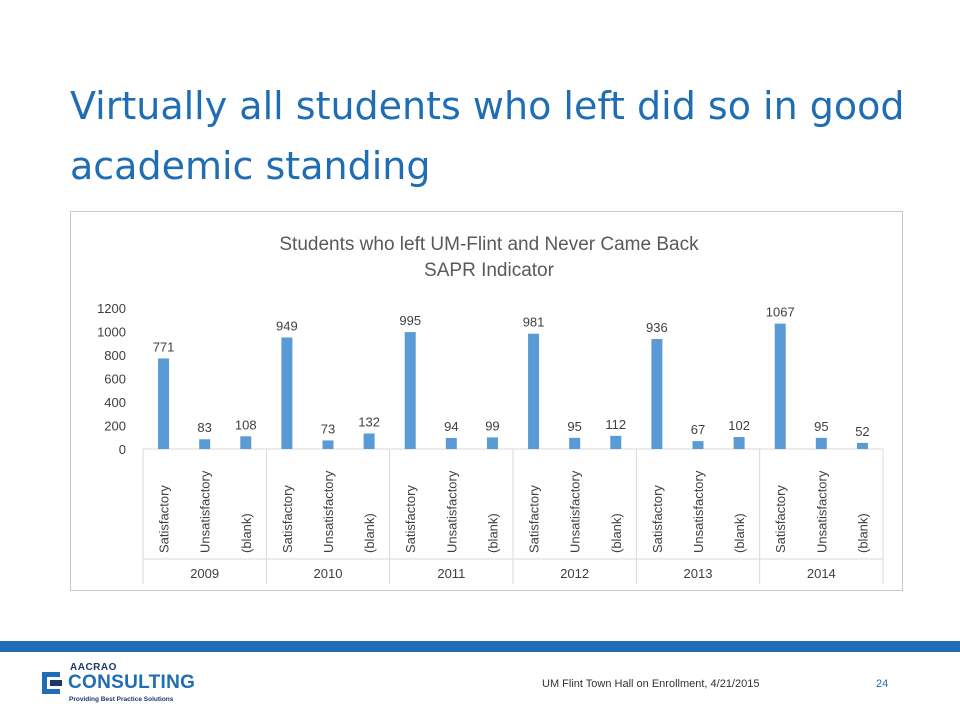 The image size is (960, 720). Describe the element at coordinates (615, 424) in the screenshot. I see `data-label: 112` at that location.